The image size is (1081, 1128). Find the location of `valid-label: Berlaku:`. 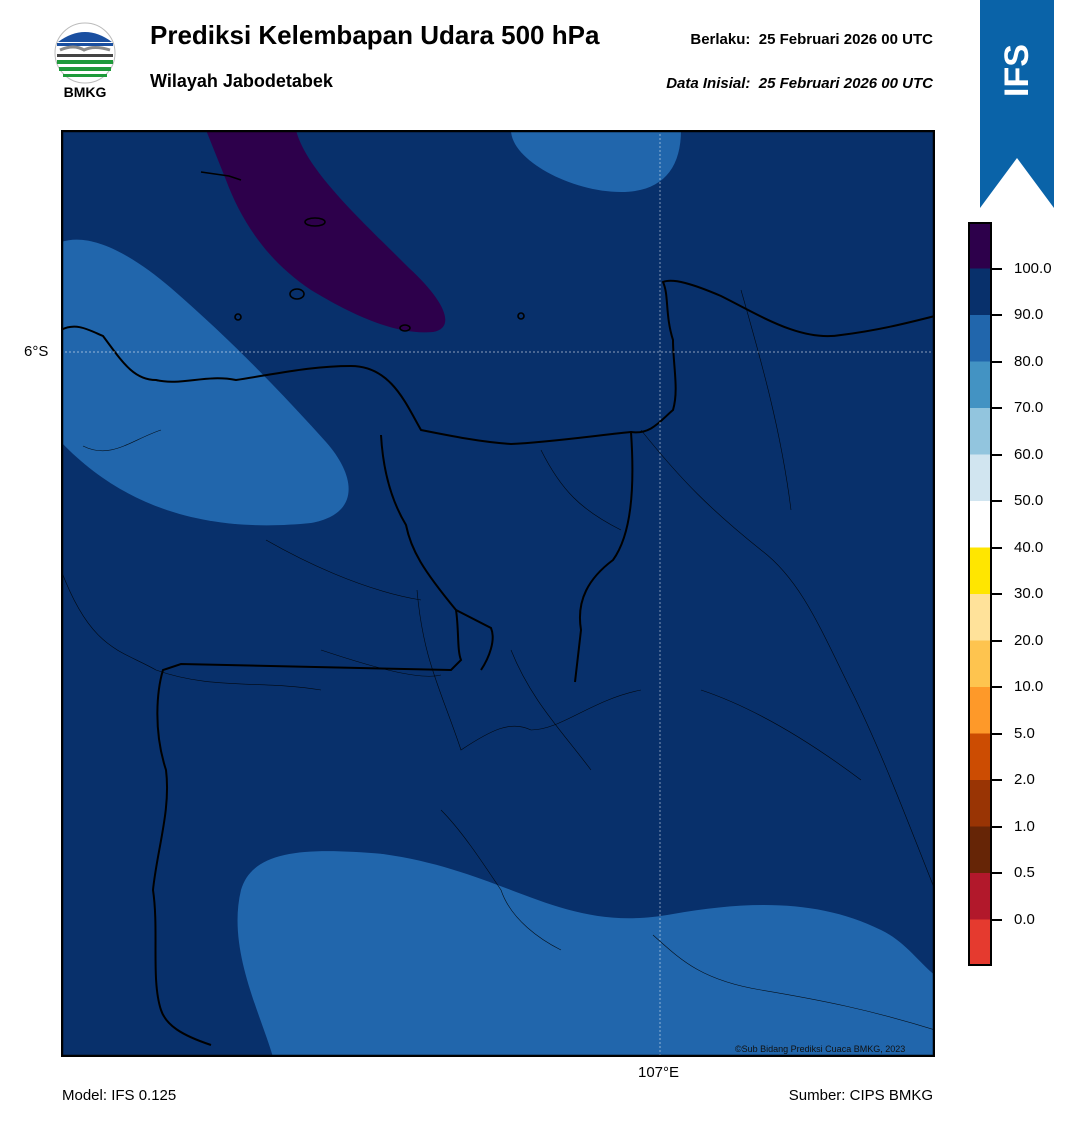

valid-label: Berlaku: is located at coordinates (720, 39).